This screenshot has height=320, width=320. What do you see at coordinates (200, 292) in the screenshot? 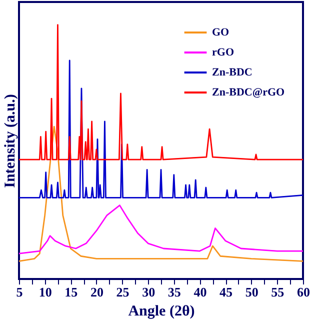
I see `x-tick-label: 40` at bounding box center [200, 292].